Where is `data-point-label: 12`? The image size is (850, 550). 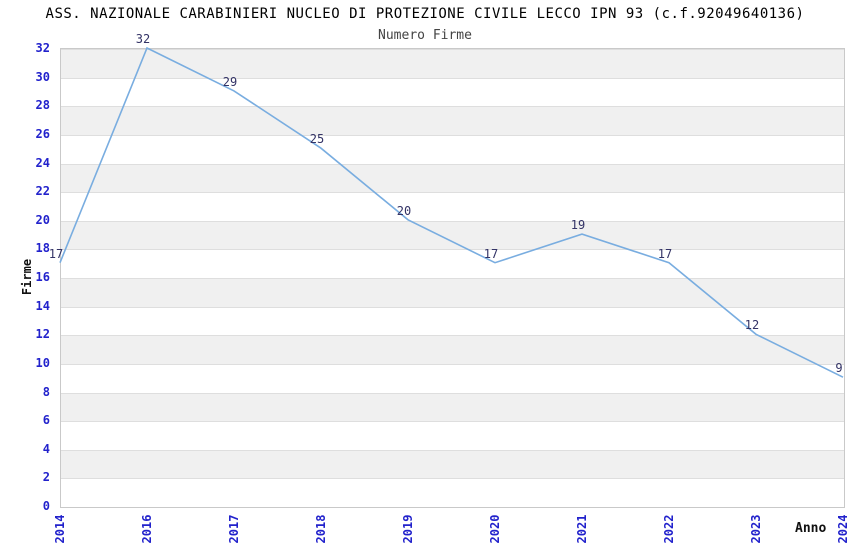
data-point-label: 12 is located at coordinates (752, 325).